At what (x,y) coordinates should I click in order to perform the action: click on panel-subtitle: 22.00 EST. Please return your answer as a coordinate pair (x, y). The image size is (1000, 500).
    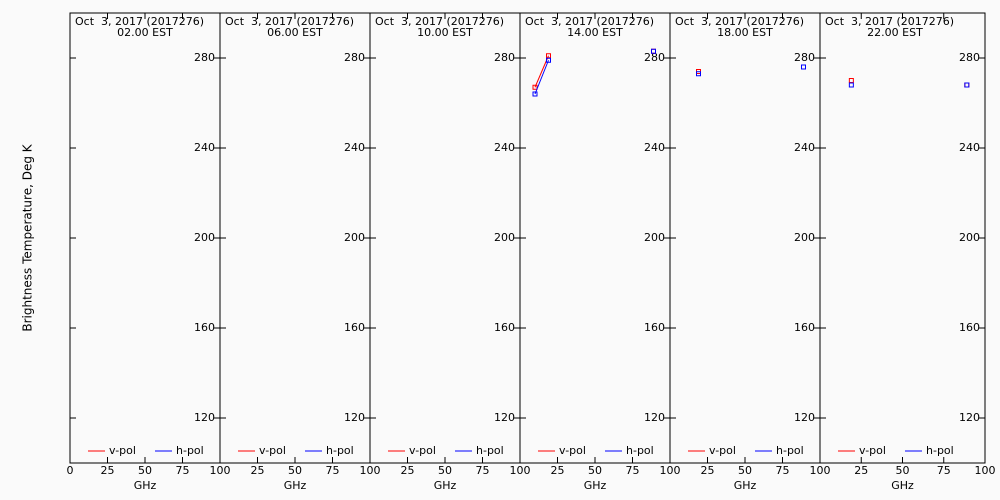
    Looking at the image, I should click on (895, 32).